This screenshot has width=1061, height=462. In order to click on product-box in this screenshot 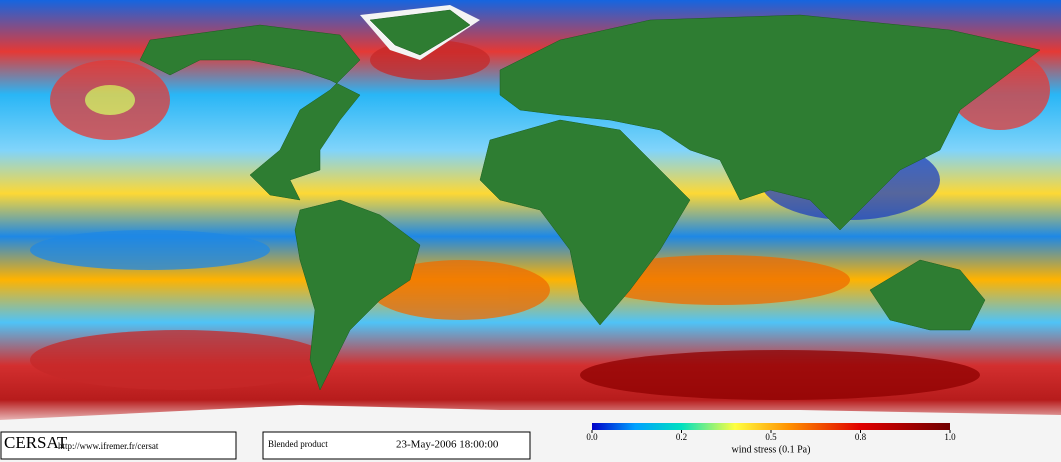, I will do `click(396, 445)`.